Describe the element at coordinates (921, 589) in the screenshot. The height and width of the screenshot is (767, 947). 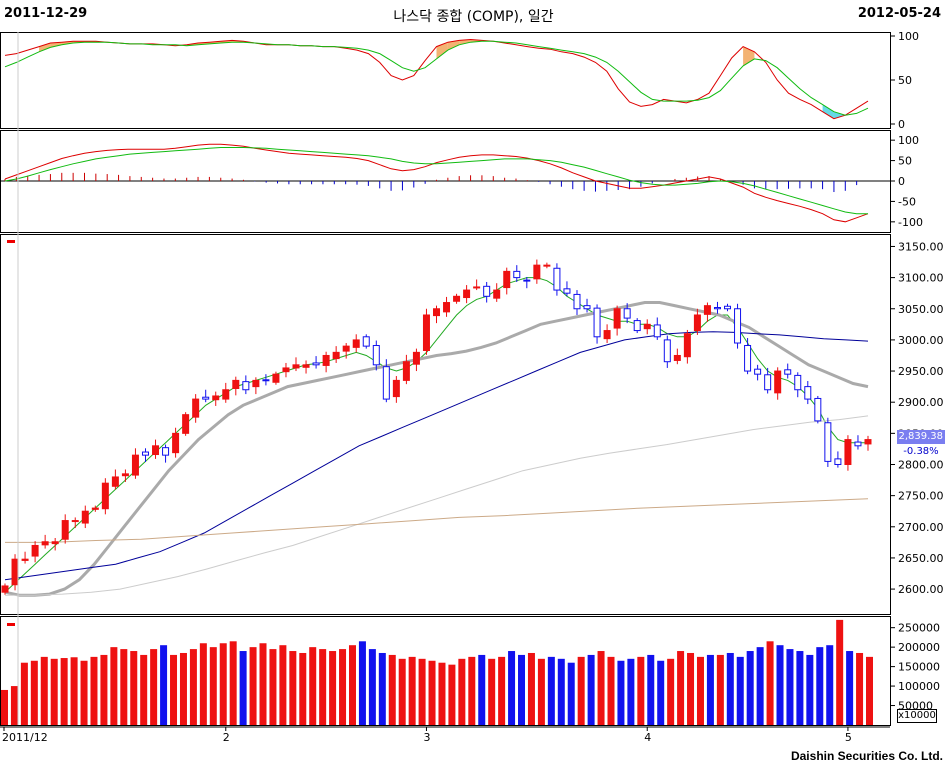
I see `price-axis-tick-label: 2600.00` at that location.